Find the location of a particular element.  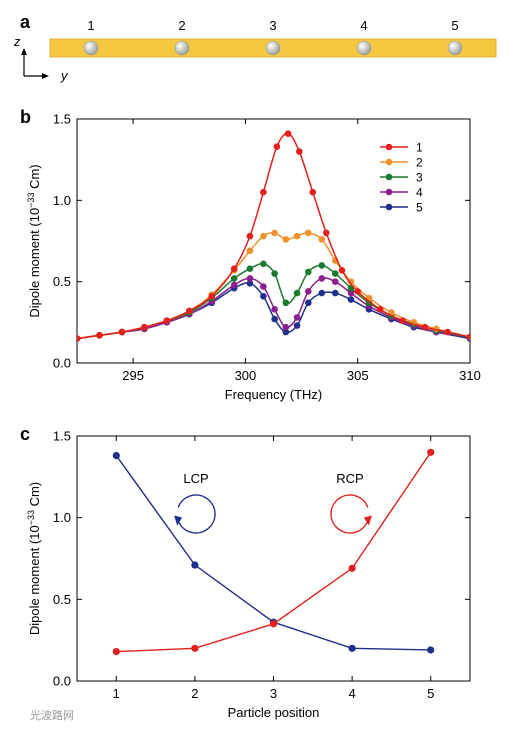

x-tick-label: 5 is located at coordinates (430, 693).